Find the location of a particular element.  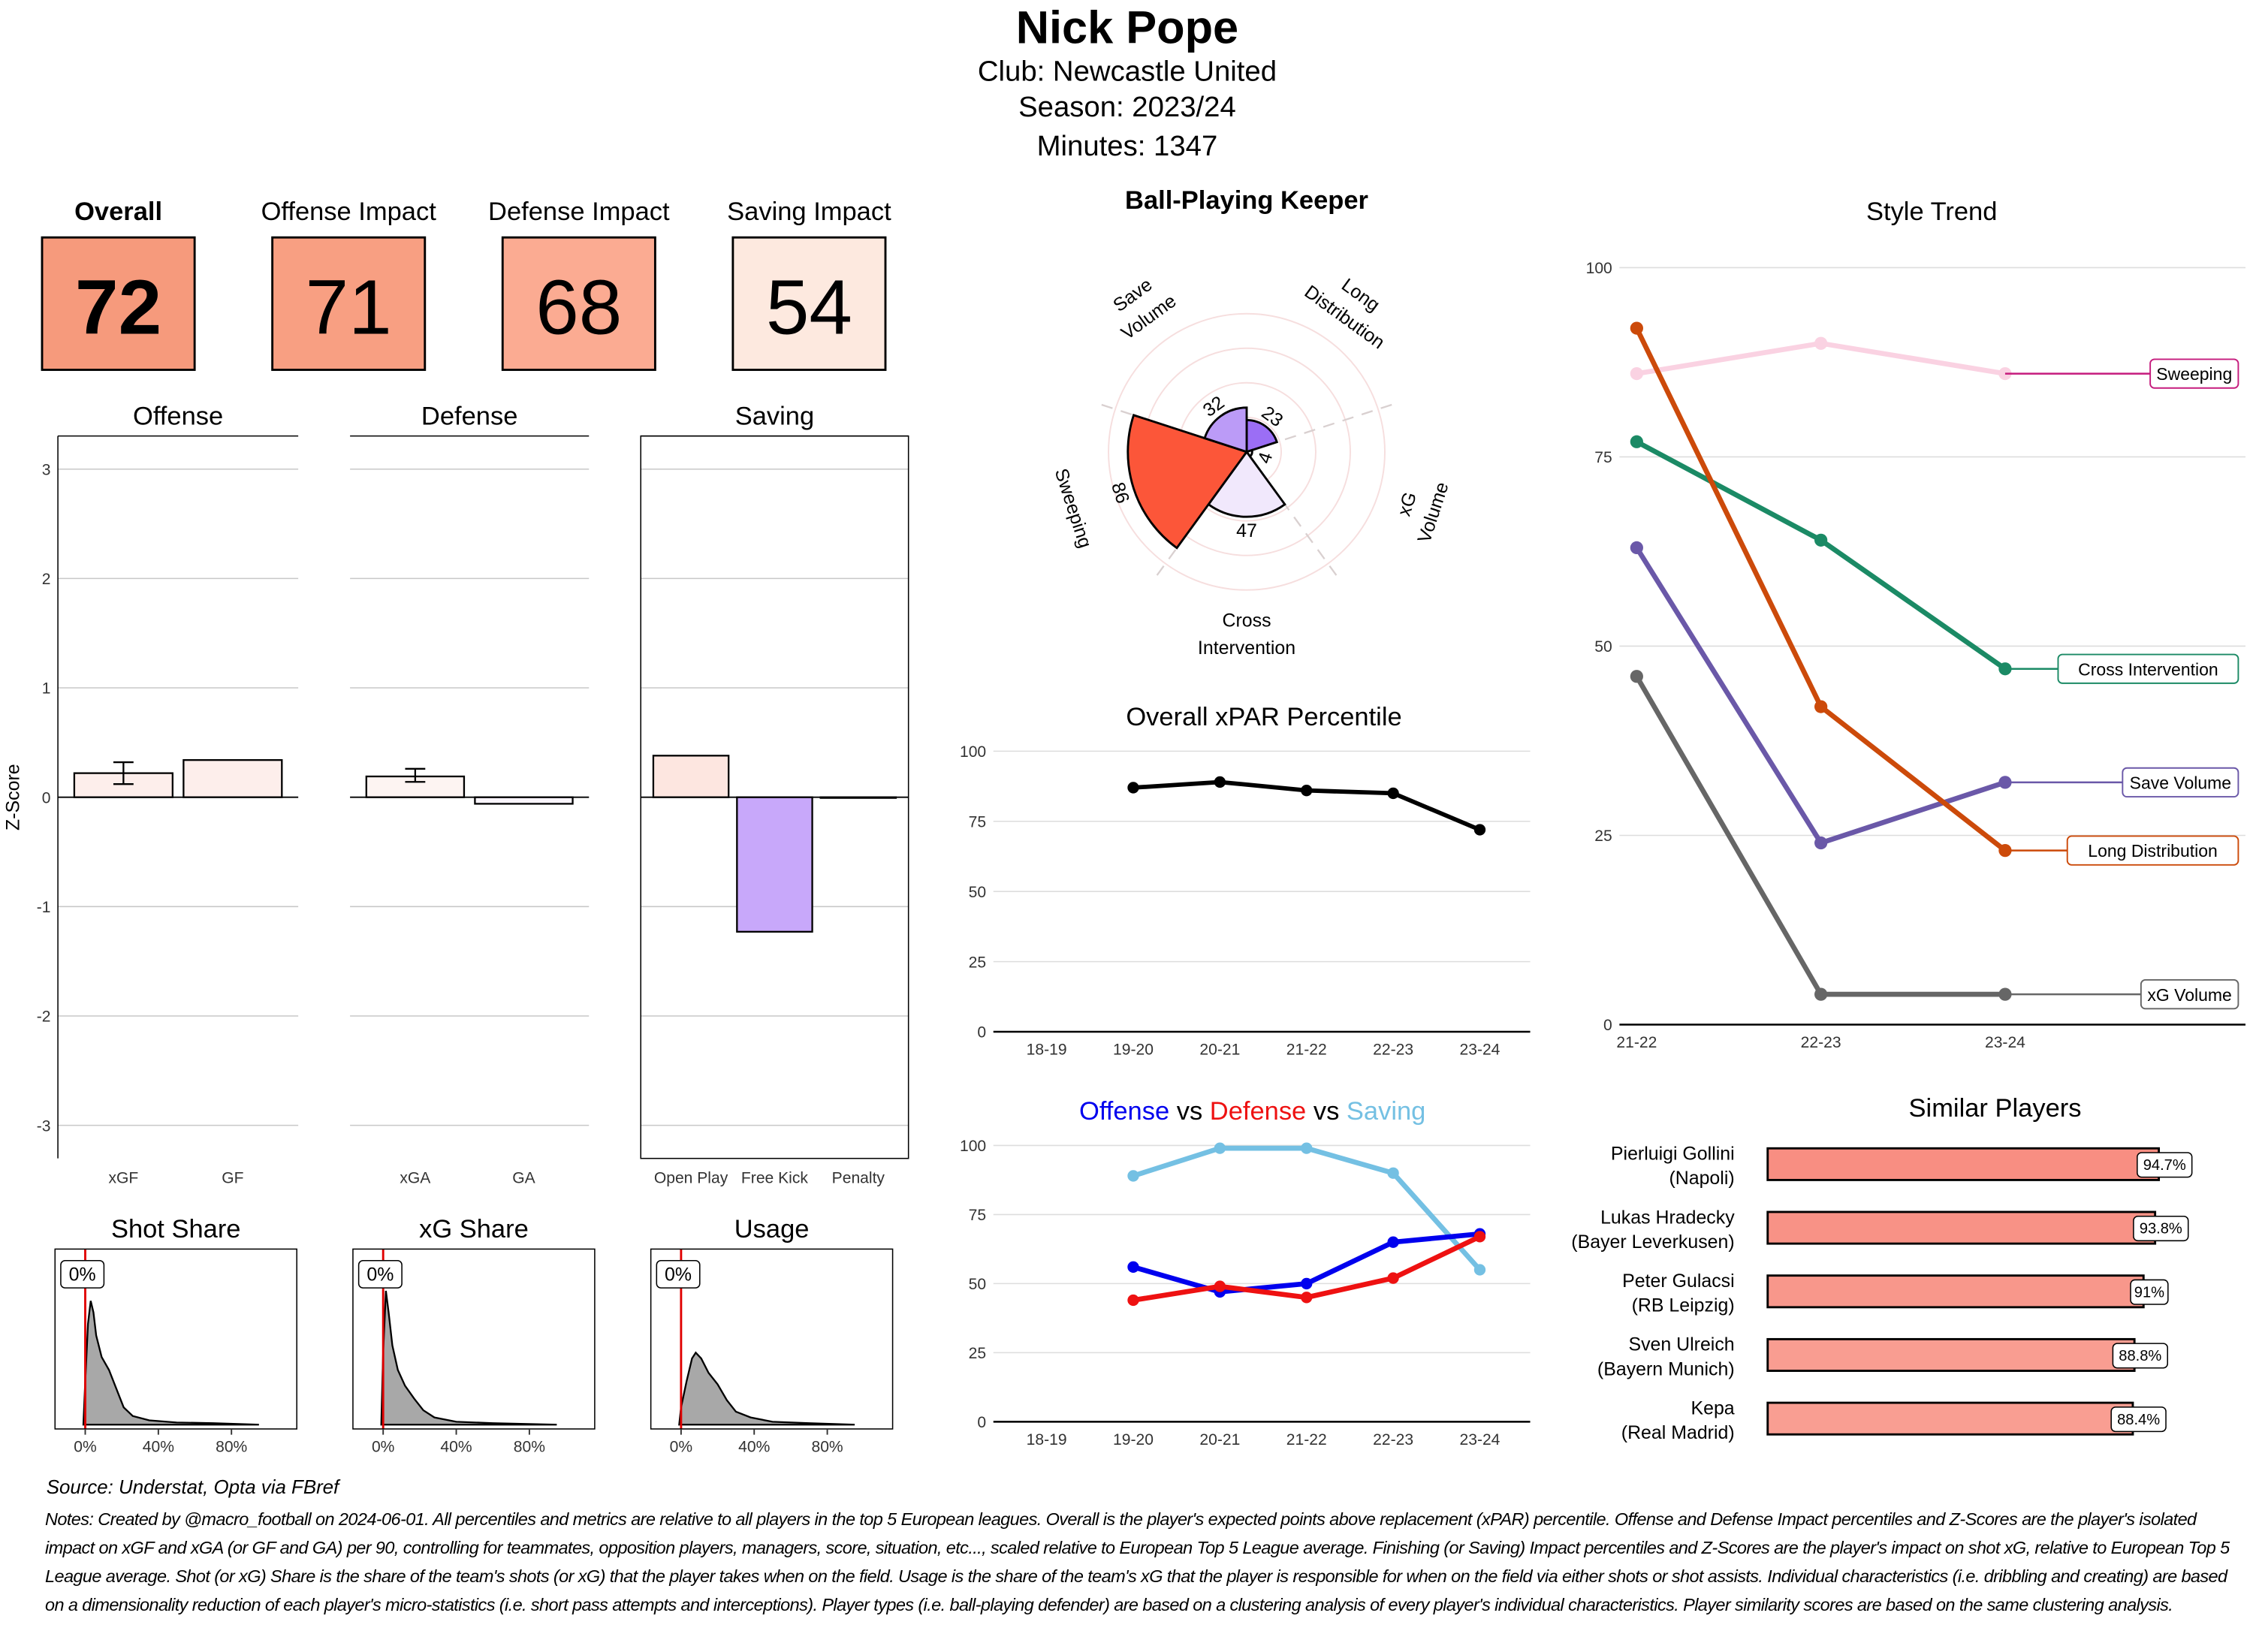

player-name: Nick Pope is located at coordinates (1127, 27).